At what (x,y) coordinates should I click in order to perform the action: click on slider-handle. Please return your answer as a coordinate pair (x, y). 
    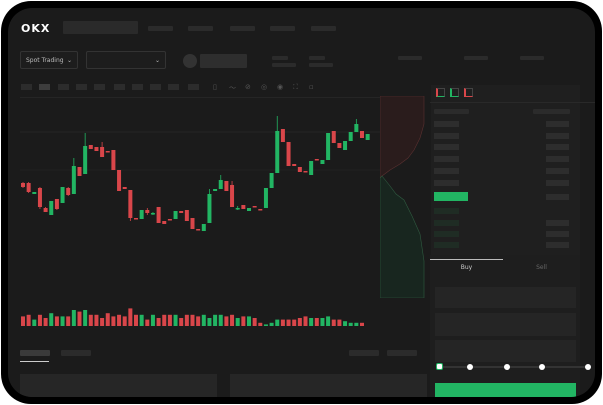
    Looking at the image, I should click on (439, 366).